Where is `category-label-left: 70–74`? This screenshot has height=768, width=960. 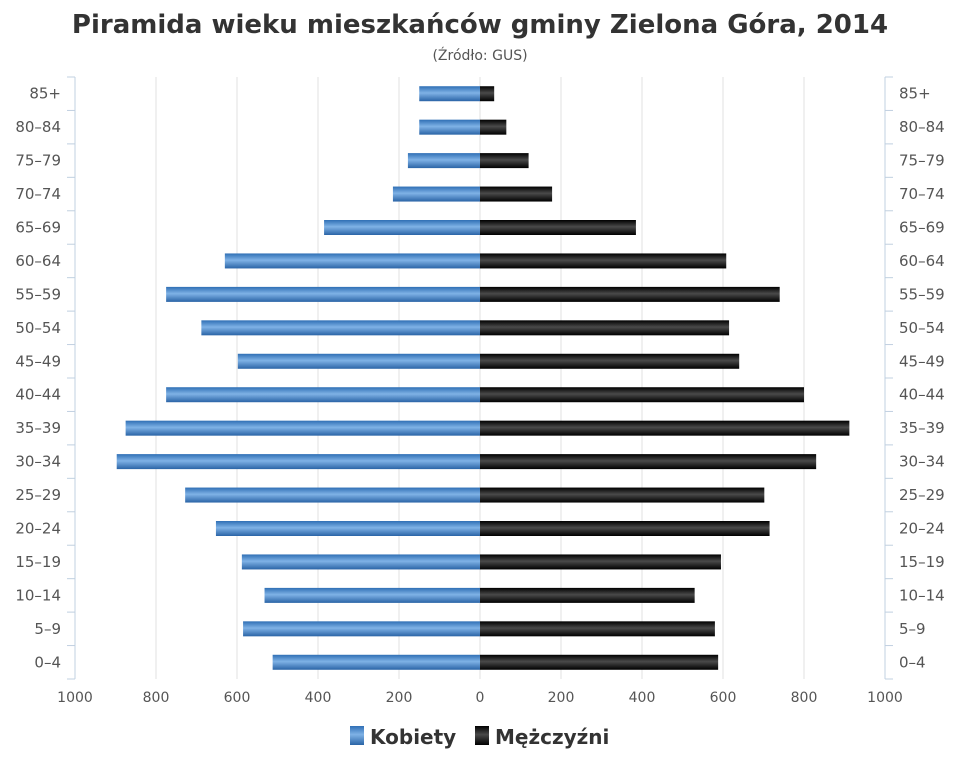 category-label-left: 70–74 is located at coordinates (38, 194).